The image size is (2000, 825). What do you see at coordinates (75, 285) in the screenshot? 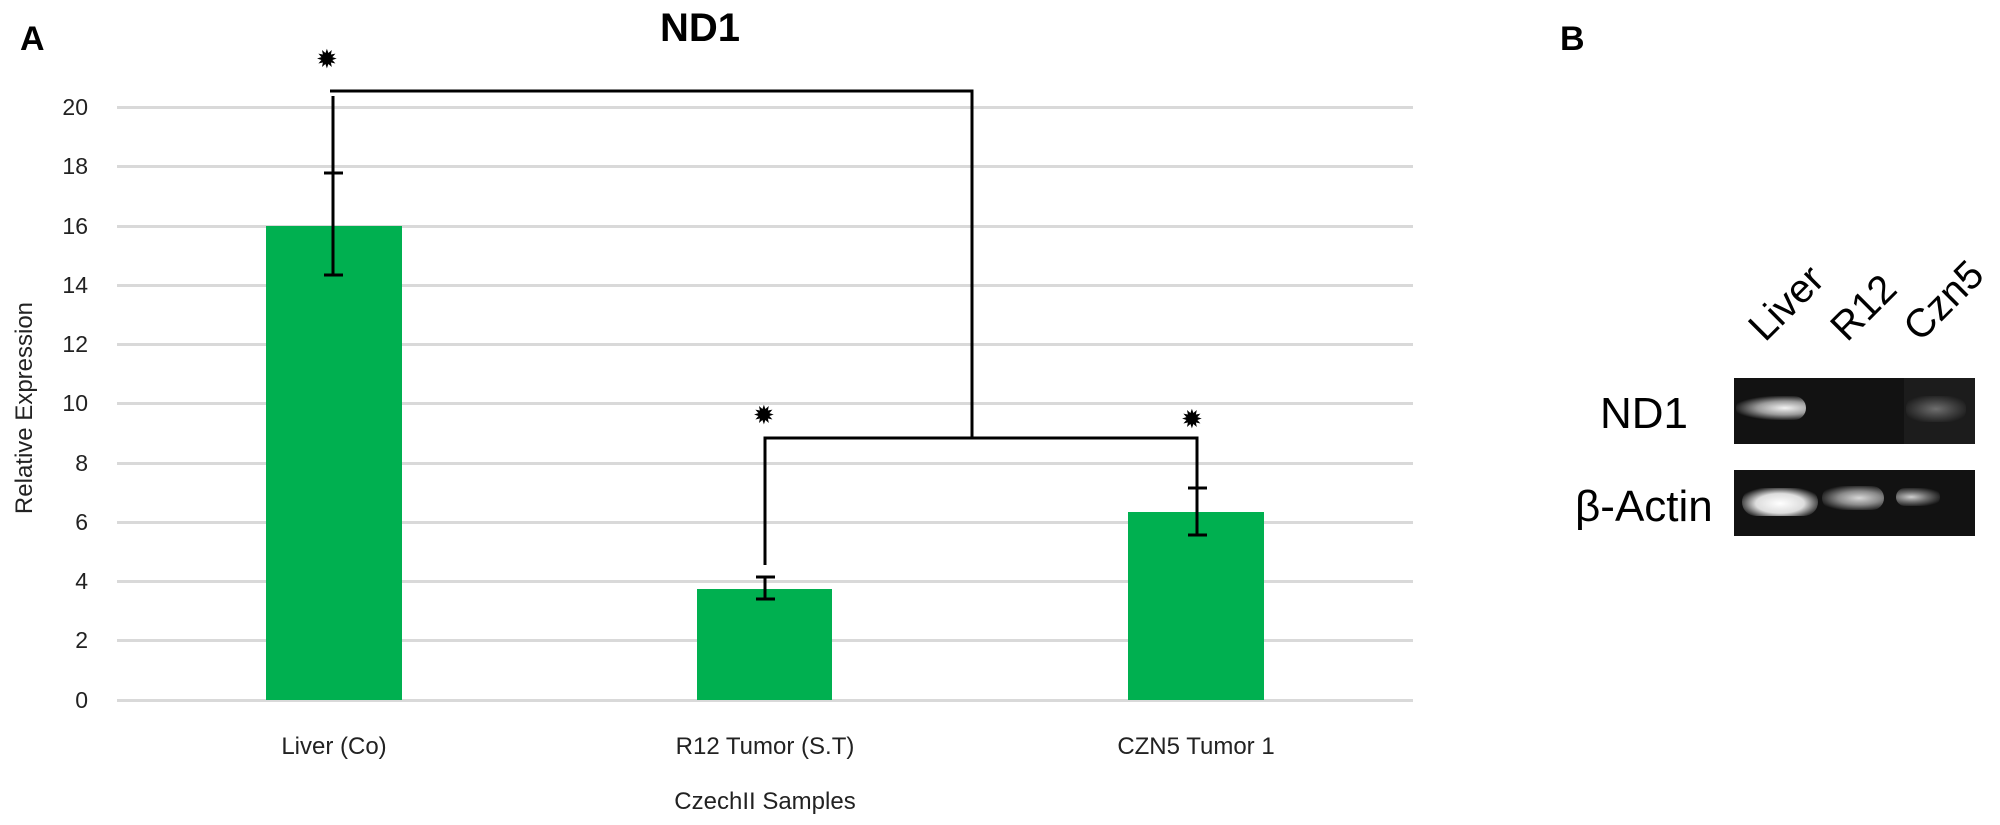
I see `ytick: 14` at bounding box center [75, 285].